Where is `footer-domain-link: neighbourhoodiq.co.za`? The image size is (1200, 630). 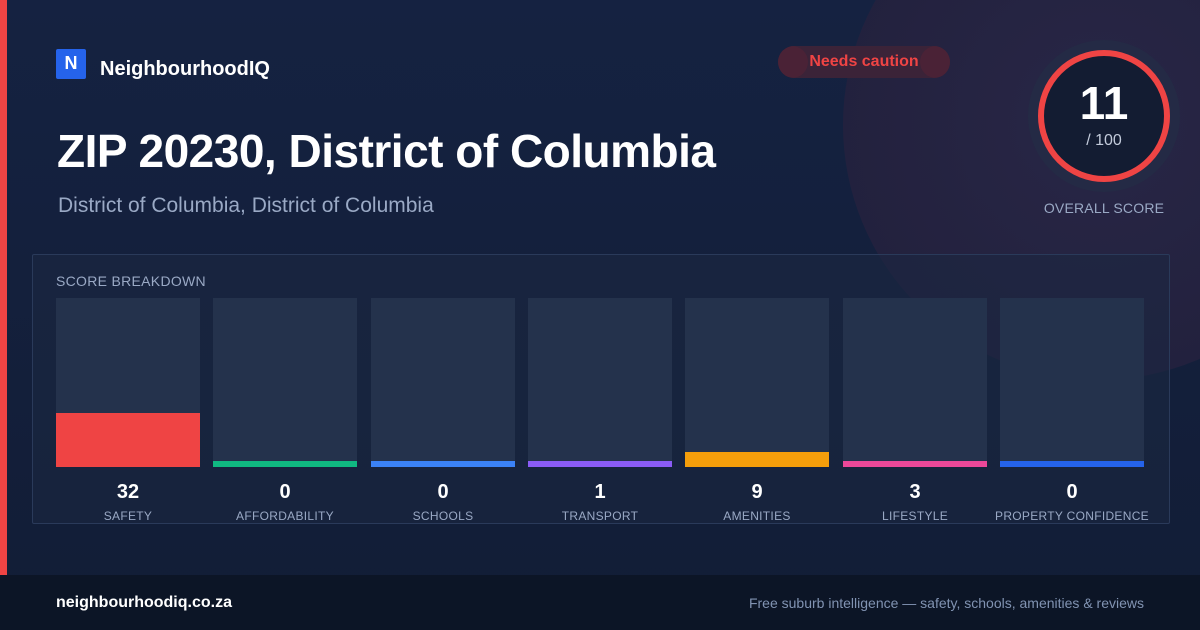
footer-domain-link: neighbourhoodiq.co.za is located at coordinates (144, 602).